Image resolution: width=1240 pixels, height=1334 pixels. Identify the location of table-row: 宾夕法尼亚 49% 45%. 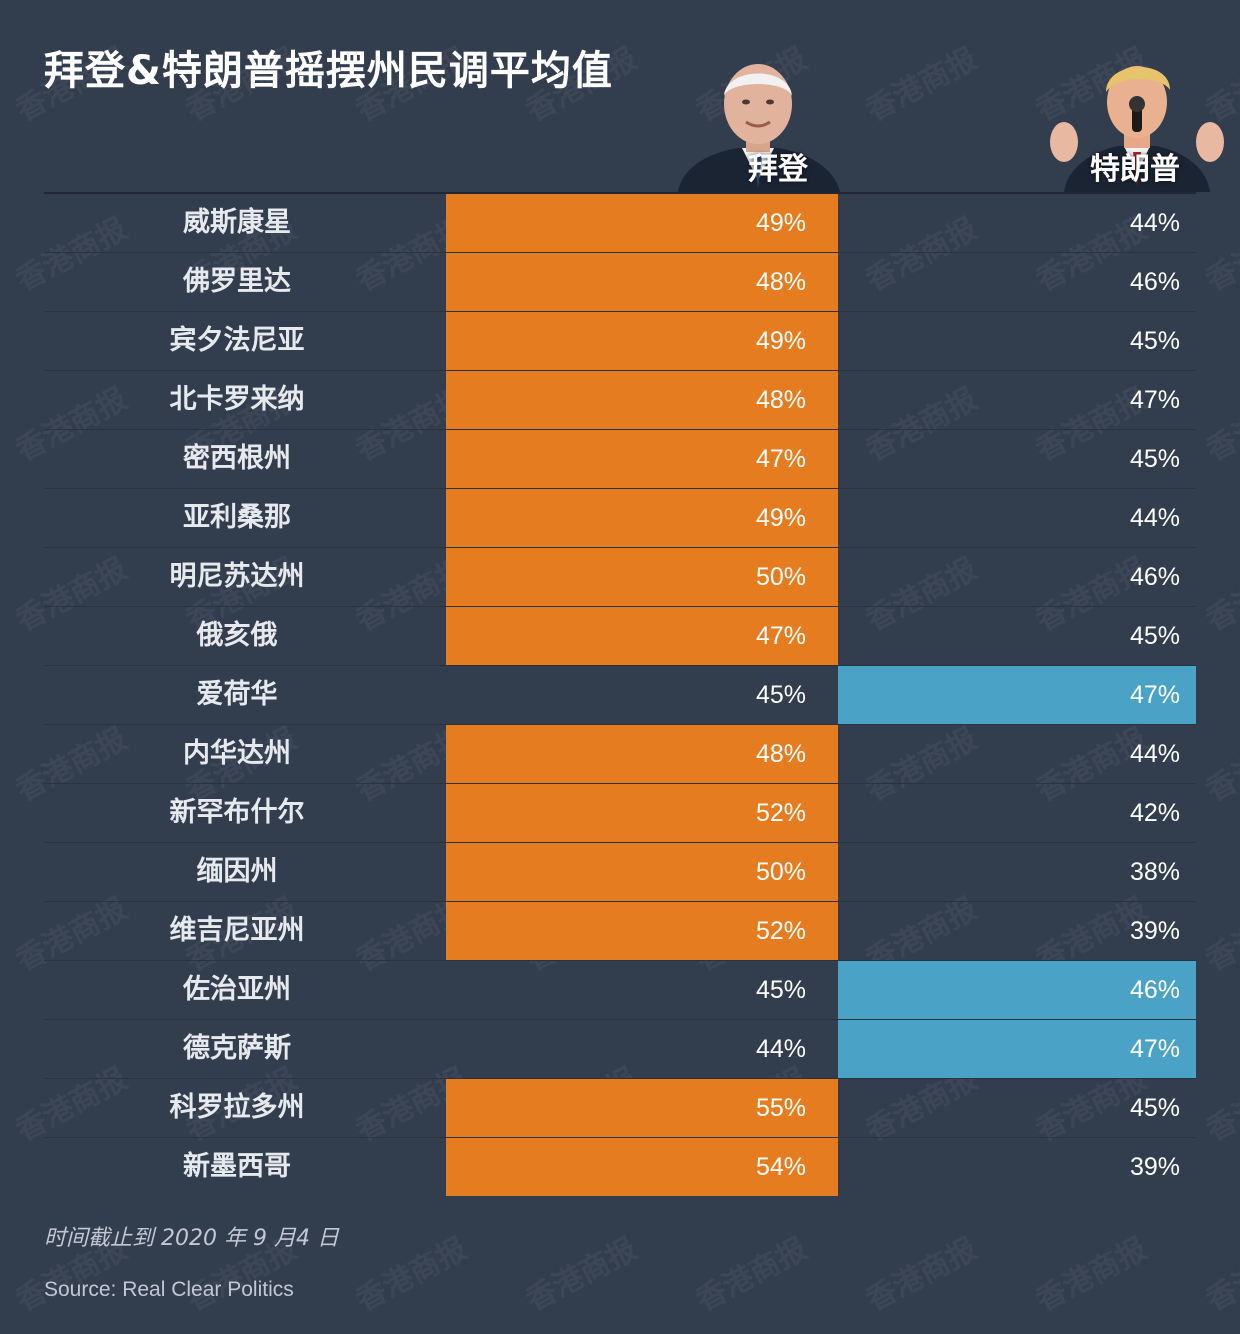
(620, 341).